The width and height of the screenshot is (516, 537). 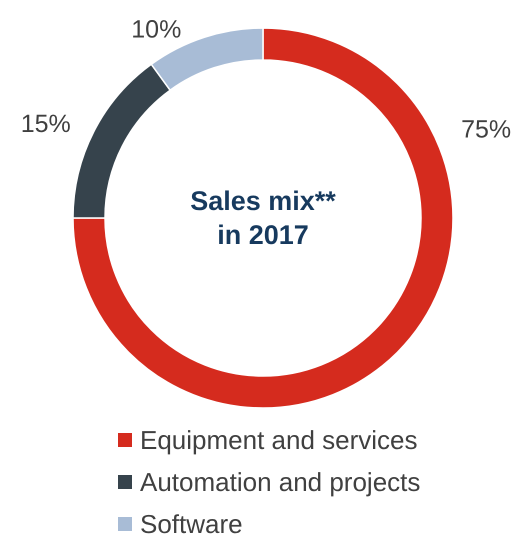 I want to click on legend-label: Equipment and services, so click(x=279, y=440).